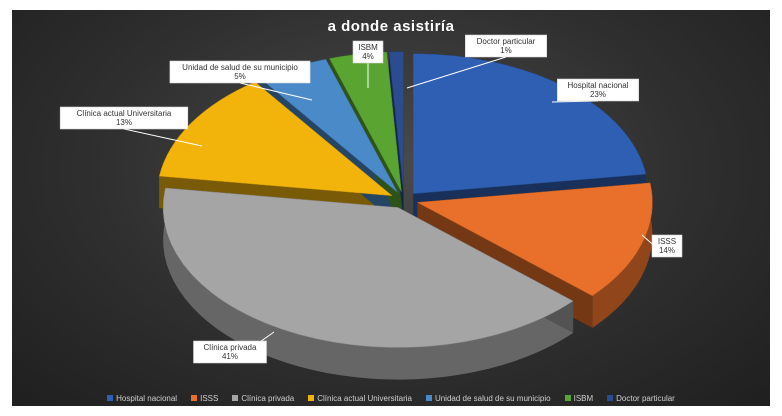 The image size is (782, 416). What do you see at coordinates (240, 67) in the screenshot?
I see `data-label-name: Unidad de salud de su municipio` at bounding box center [240, 67].